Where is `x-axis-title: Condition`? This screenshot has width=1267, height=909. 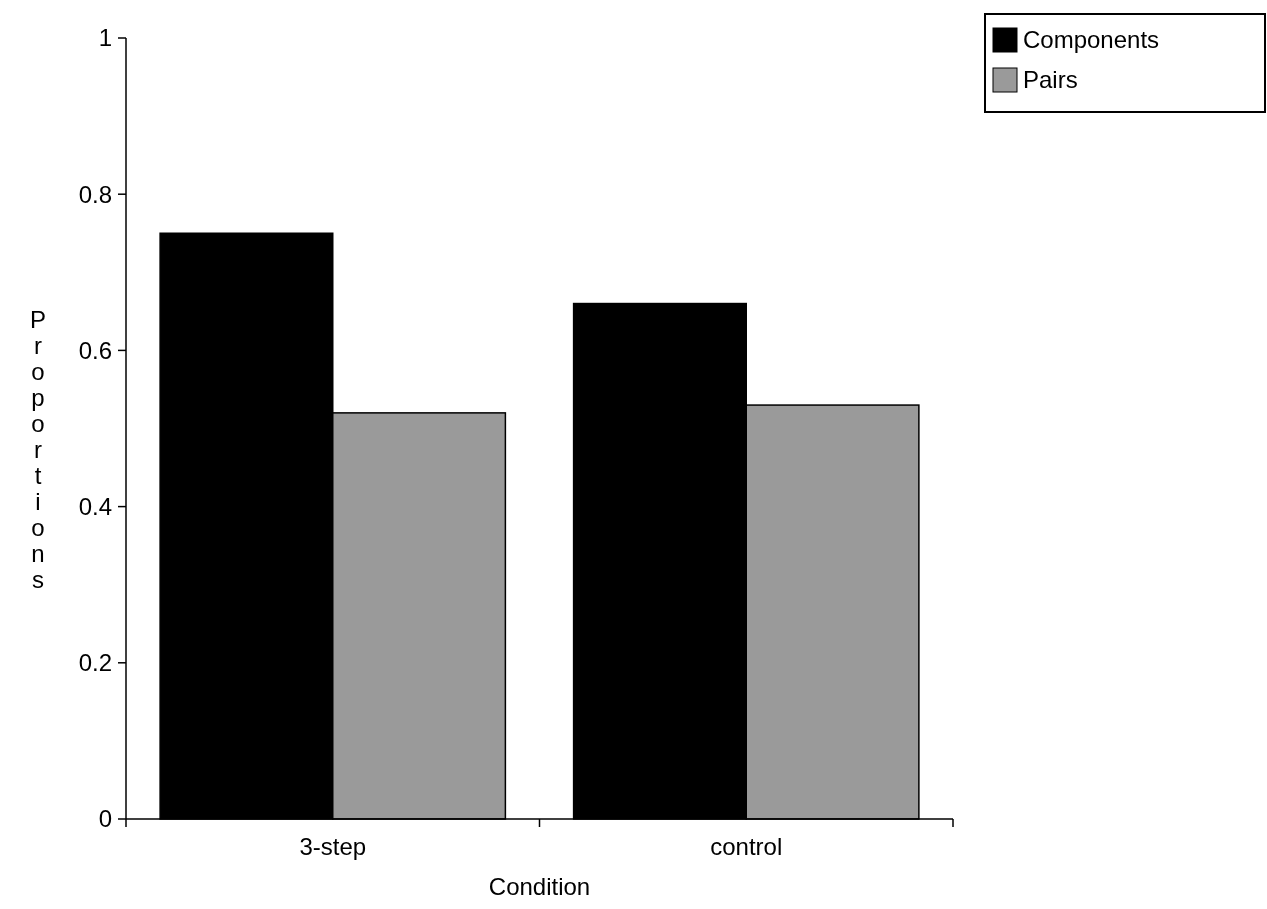 x-axis-title: Condition is located at coordinates (539, 886).